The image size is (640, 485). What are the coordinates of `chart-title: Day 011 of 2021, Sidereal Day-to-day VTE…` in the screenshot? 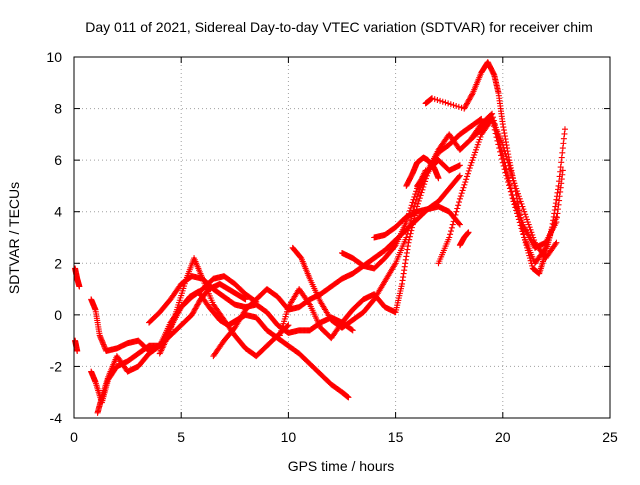 It's located at (339, 27).